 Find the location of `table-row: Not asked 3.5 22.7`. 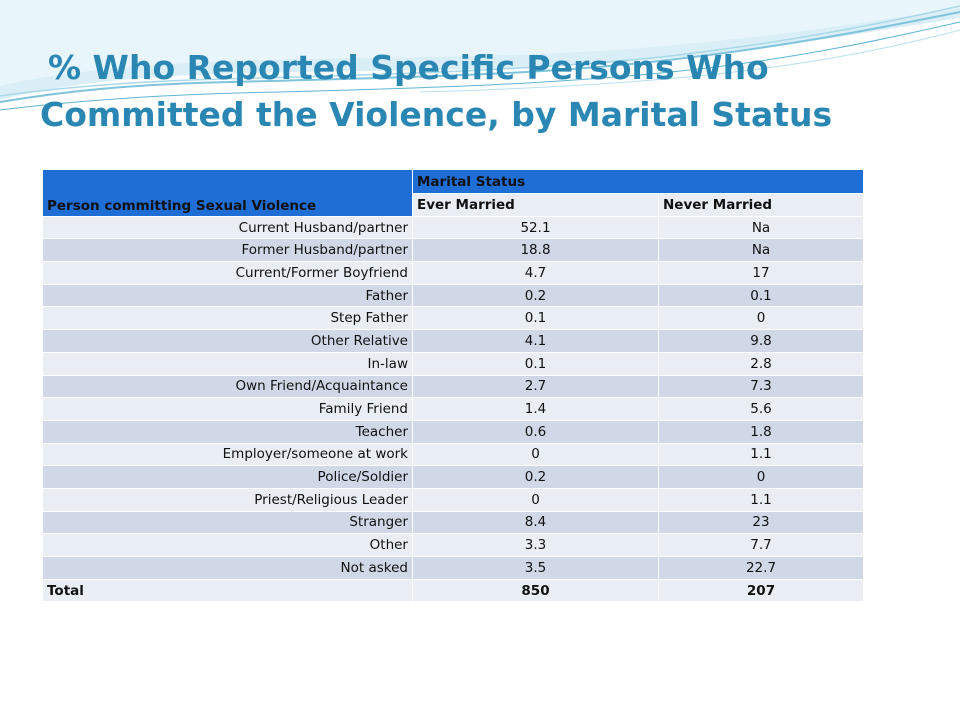

table-row: Not asked 3.5 22.7 is located at coordinates (453, 568).